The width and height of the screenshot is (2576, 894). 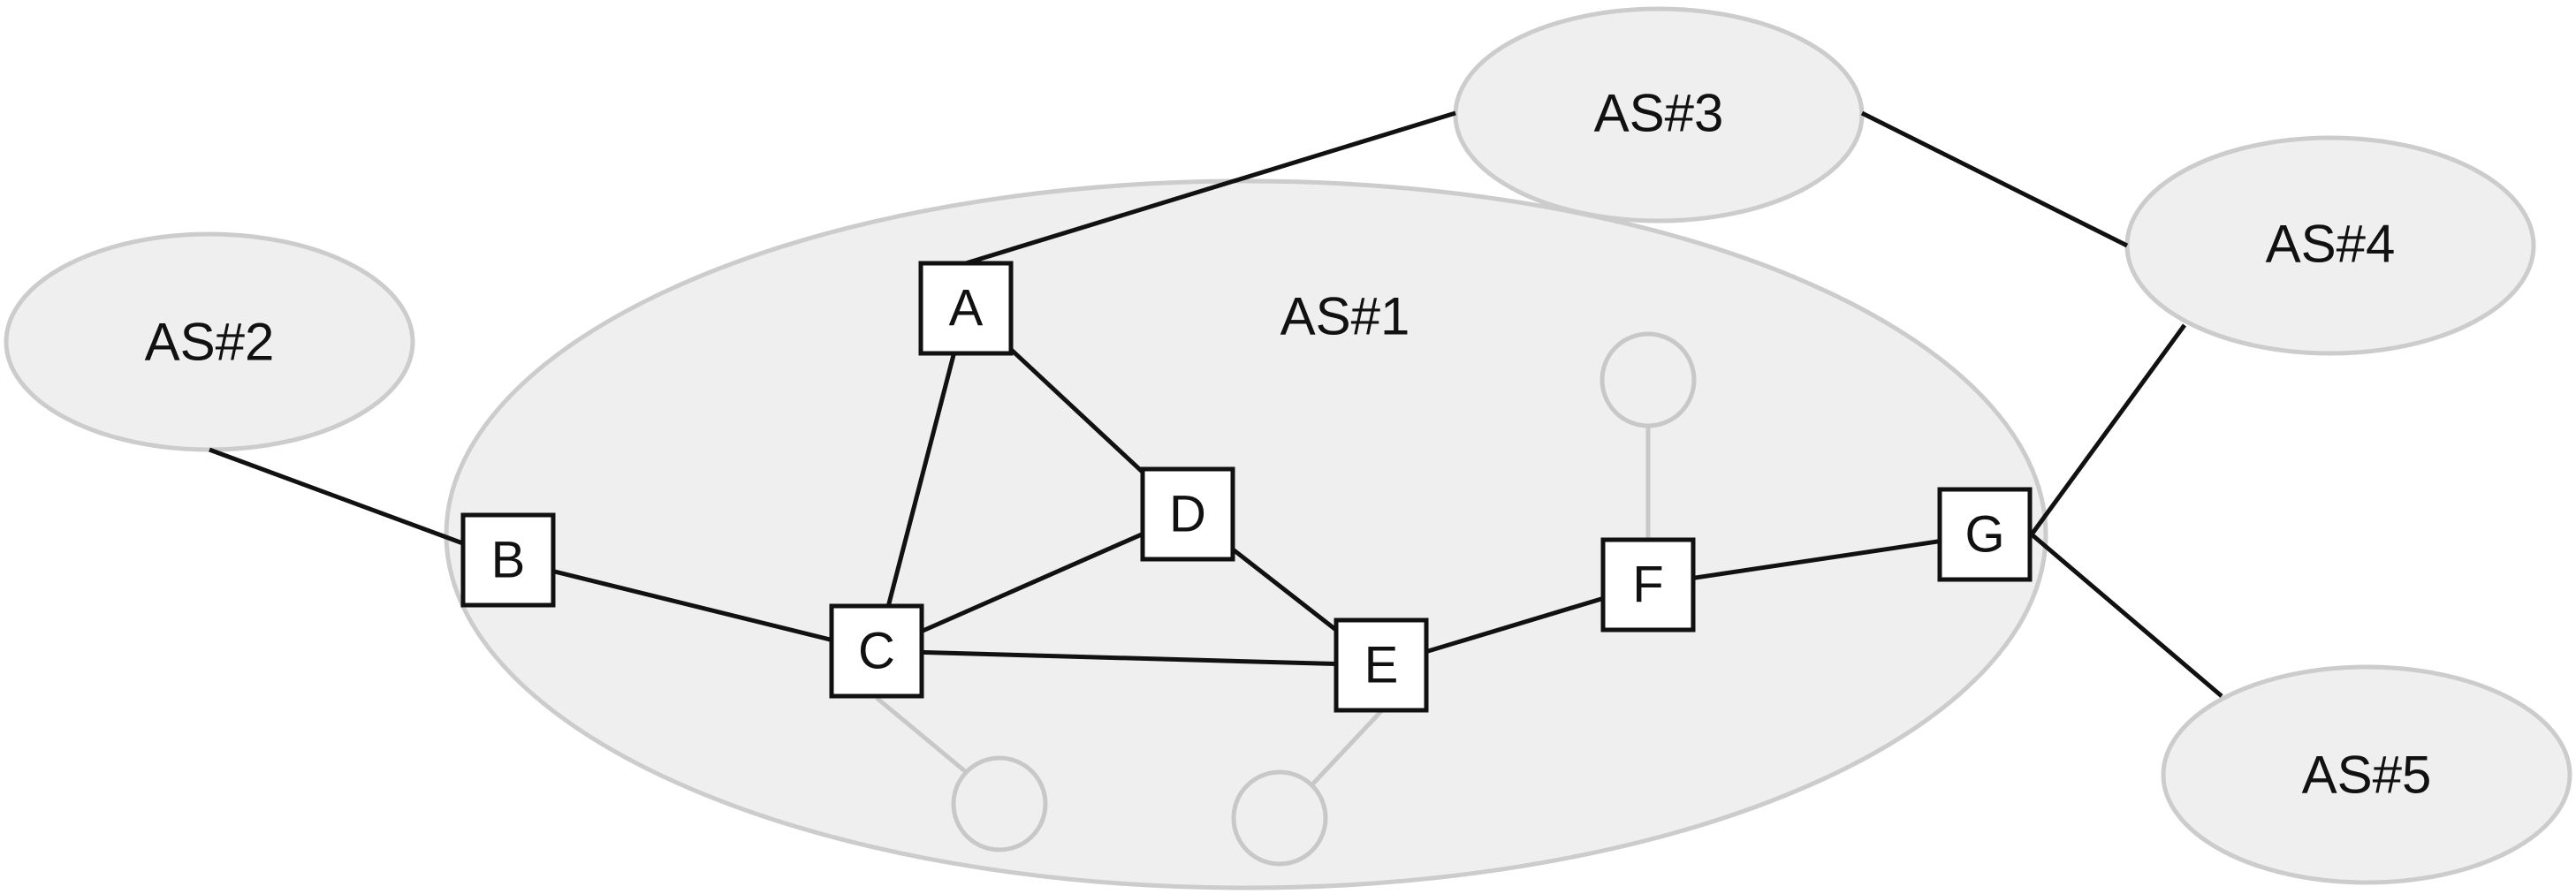 What do you see at coordinates (1279, 818) in the screenshot?
I see `host-e` at bounding box center [1279, 818].